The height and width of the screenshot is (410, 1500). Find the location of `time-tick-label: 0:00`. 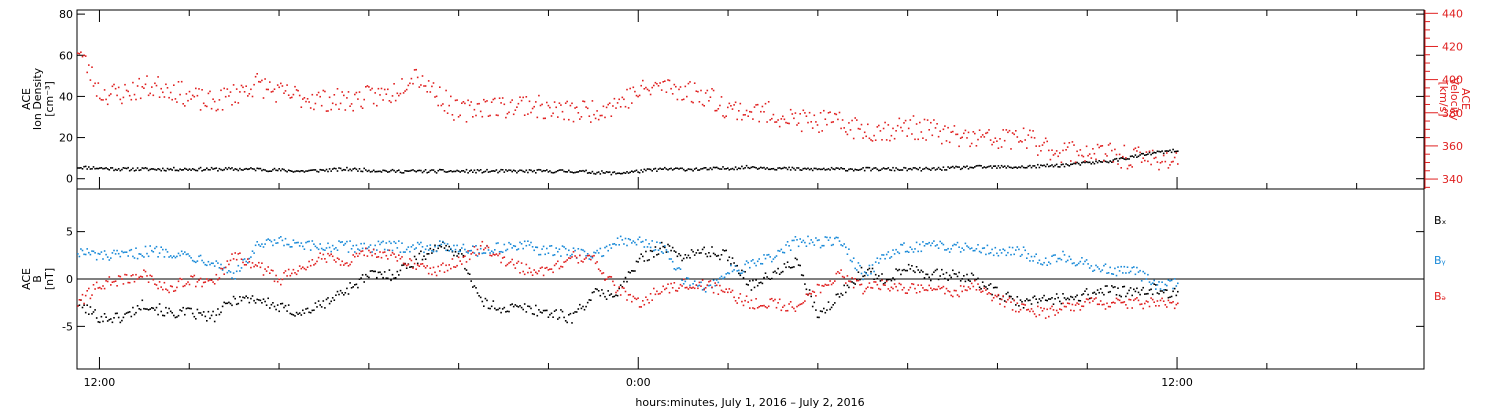

time-tick-label: 0:00 is located at coordinates (638, 382).